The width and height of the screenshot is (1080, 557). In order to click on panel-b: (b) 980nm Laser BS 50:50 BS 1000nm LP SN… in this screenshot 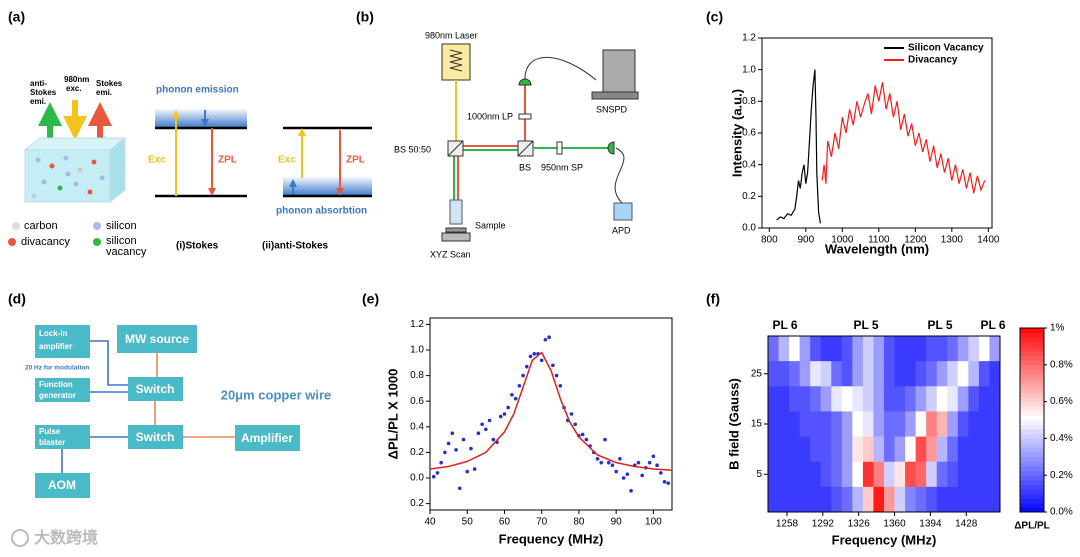, I will do `click(497, 134)`.